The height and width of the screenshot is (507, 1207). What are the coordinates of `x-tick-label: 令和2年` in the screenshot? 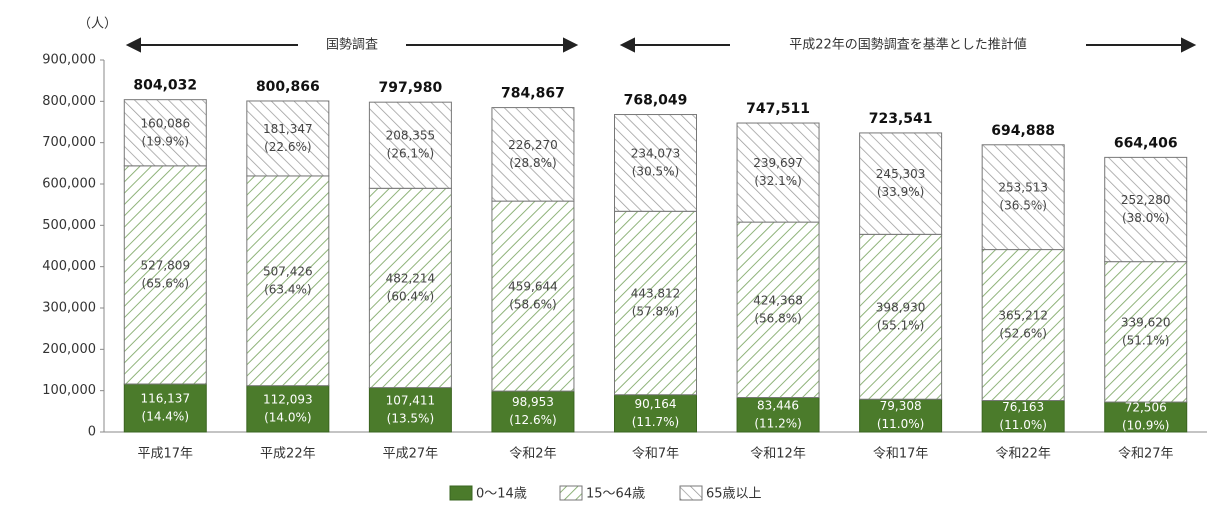 It's located at (532, 454).